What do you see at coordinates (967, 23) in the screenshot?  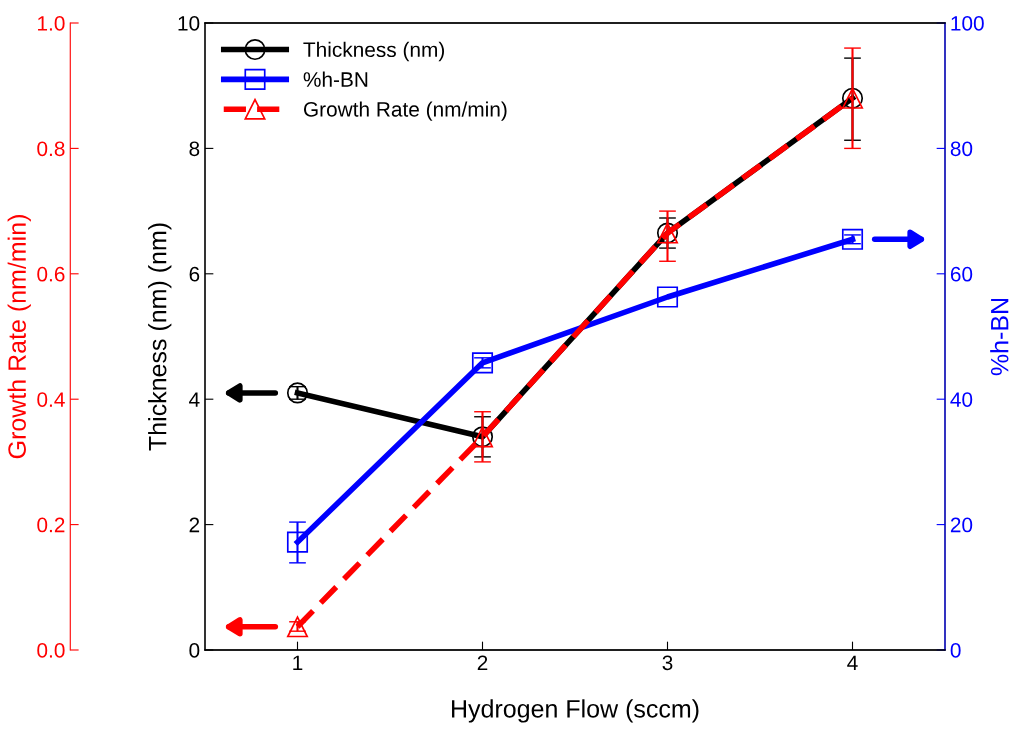 I see `y2-tick-label: 100` at bounding box center [967, 23].